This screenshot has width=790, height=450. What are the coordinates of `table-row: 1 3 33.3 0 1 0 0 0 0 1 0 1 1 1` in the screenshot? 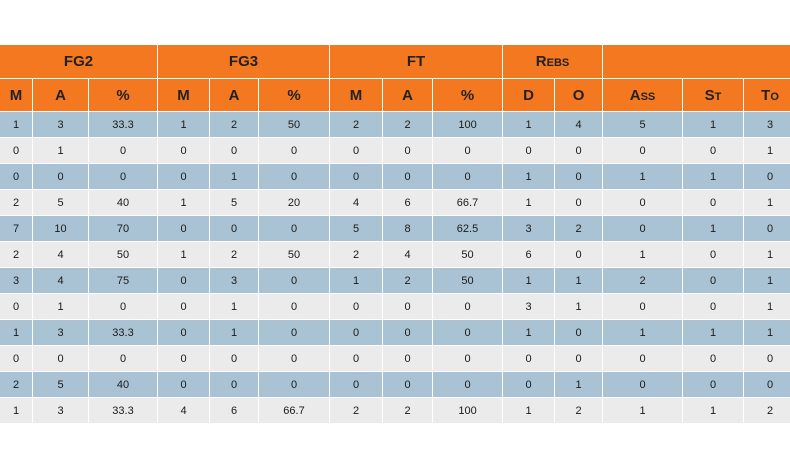 It's located at (395, 333).